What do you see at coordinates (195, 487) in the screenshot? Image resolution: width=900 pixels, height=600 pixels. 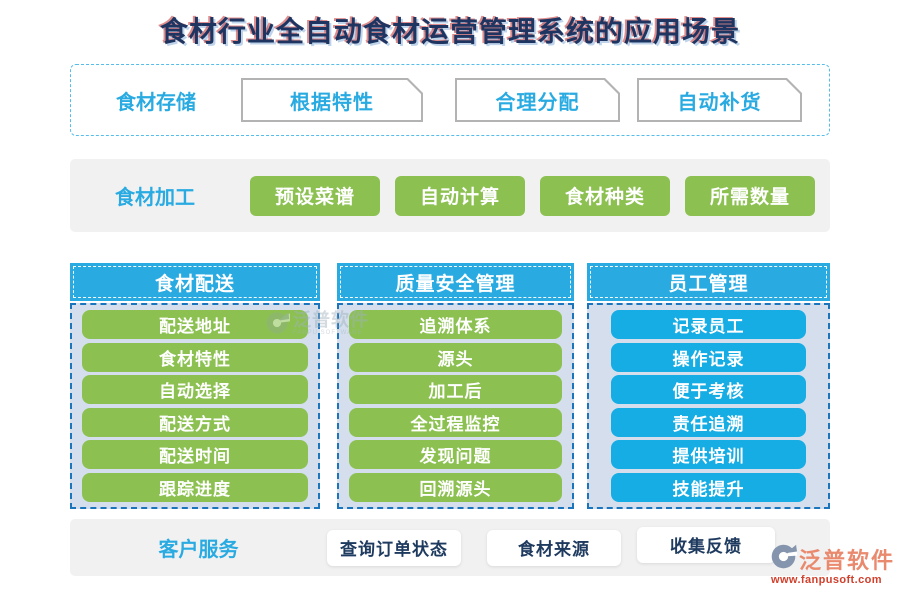 I see `list-item: 跟踪进度` at bounding box center [195, 487].